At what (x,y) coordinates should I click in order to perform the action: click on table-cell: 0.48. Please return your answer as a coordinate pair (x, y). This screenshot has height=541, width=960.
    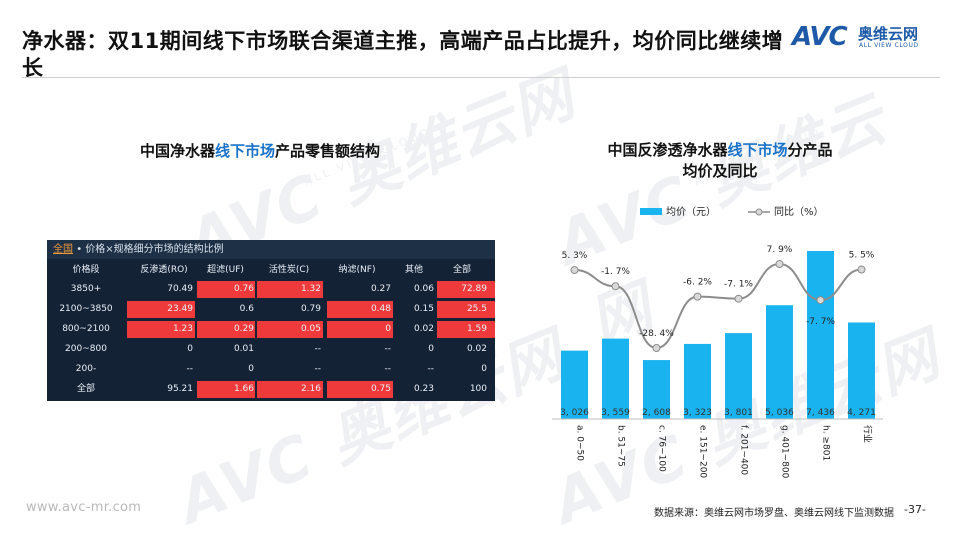
    Looking at the image, I should click on (380, 309).